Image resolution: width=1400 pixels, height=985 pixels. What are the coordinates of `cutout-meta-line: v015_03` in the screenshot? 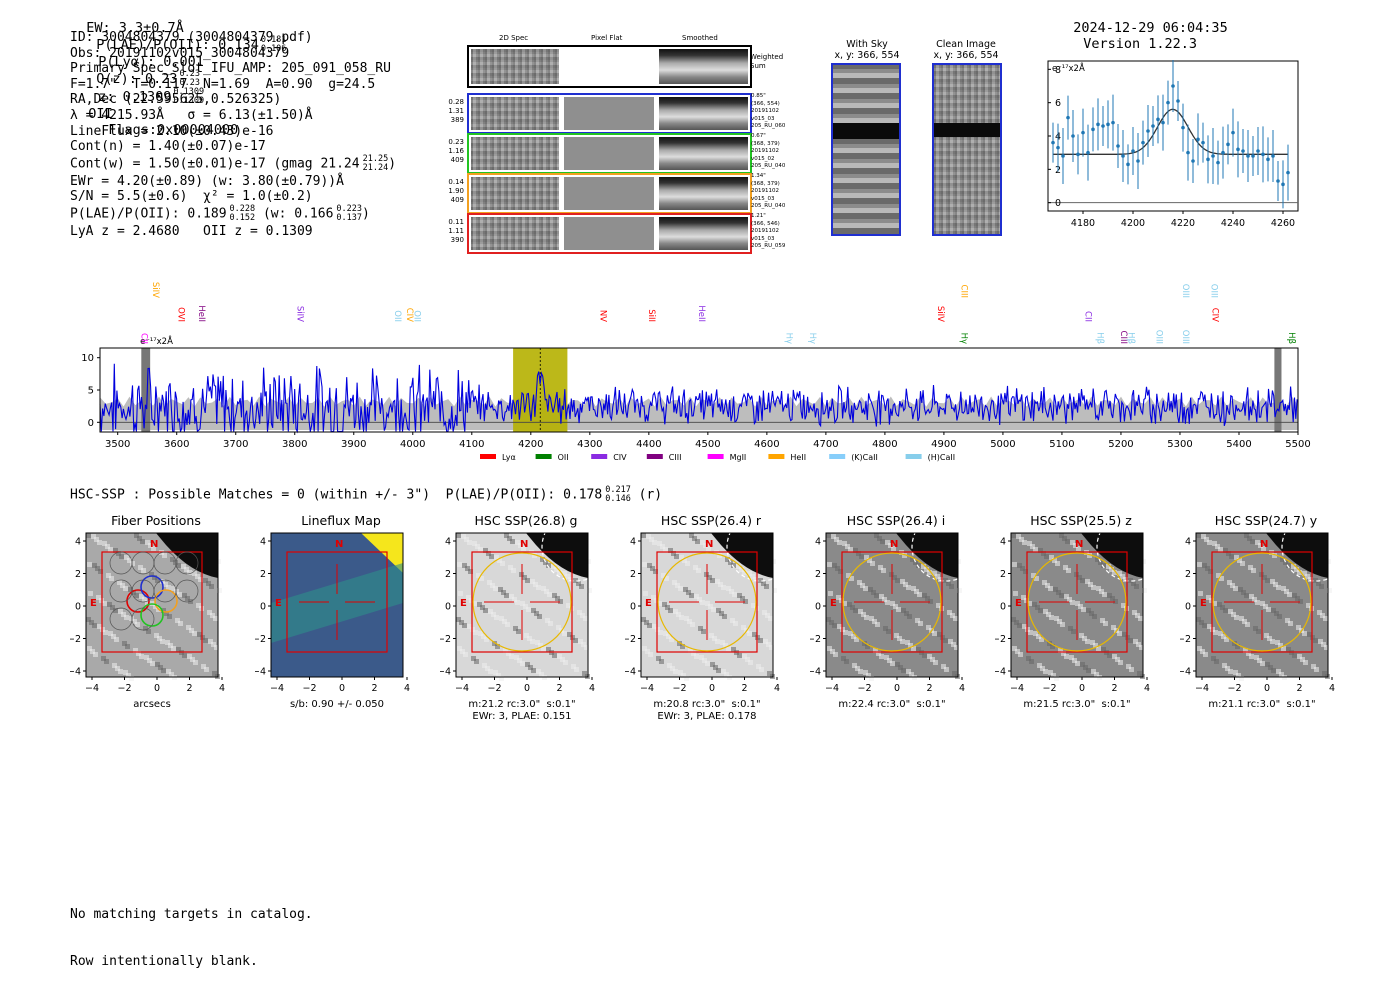 It's located at (763, 198).